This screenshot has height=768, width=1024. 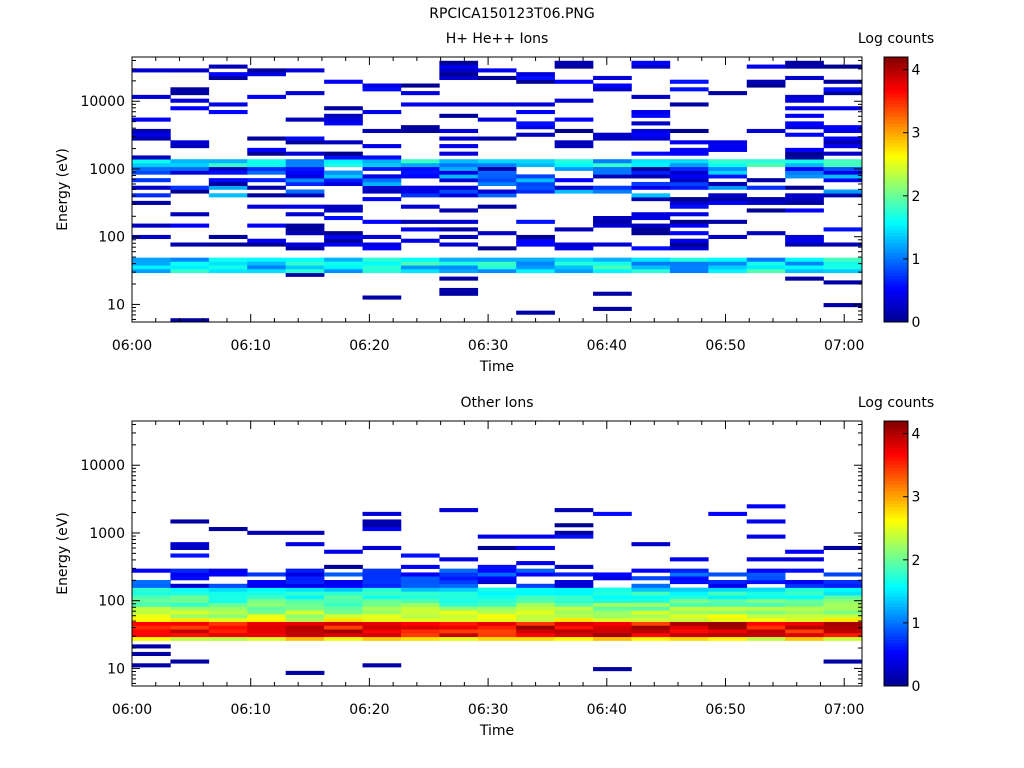 I want to click on figure-title: RPCICA150123T06.PNG, so click(x=512, y=14).